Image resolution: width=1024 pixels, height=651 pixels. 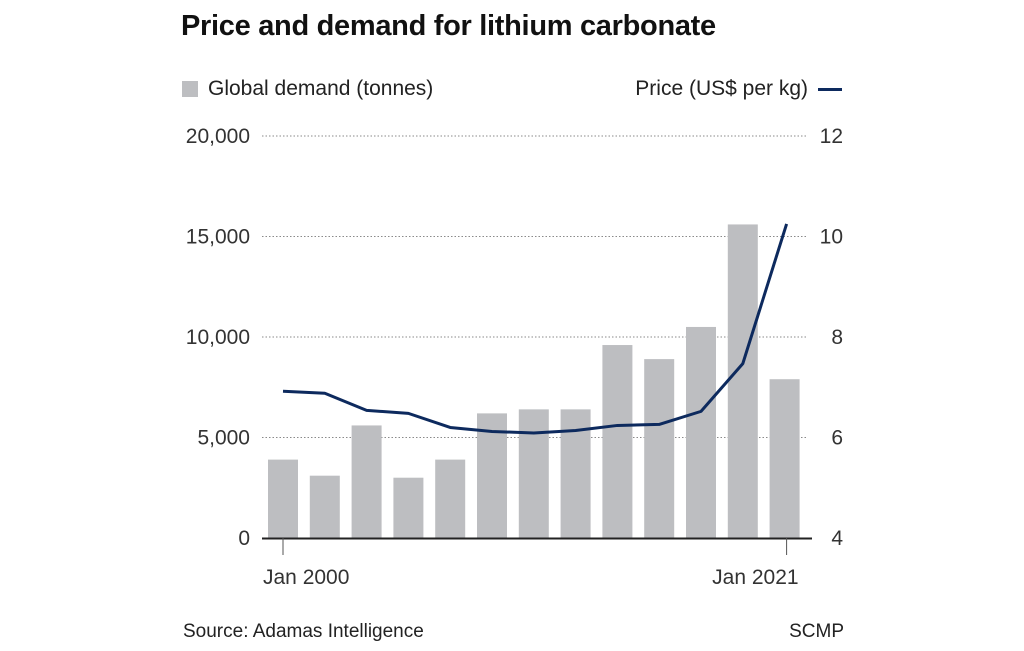 What do you see at coordinates (837, 438) in the screenshot?
I see `right-axis-tick-label: 6` at bounding box center [837, 438].